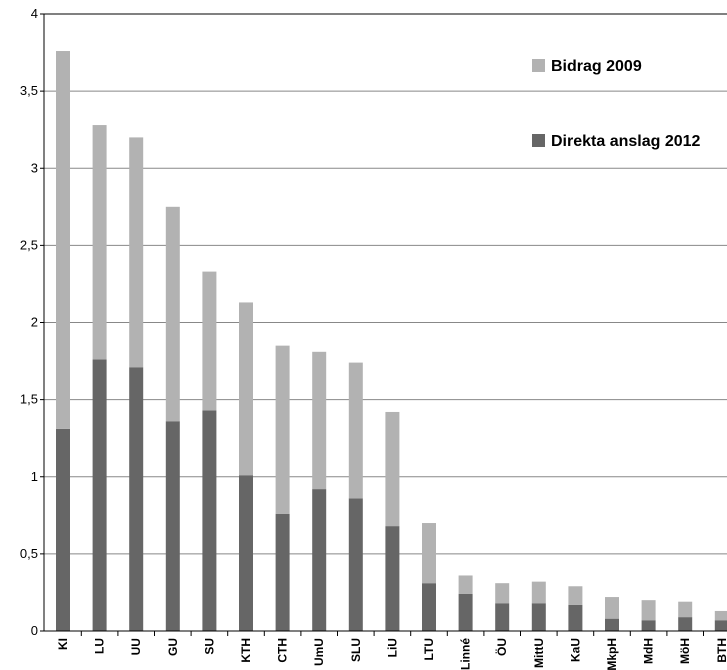  I want to click on x-tick-label: SU, so click(209, 646).